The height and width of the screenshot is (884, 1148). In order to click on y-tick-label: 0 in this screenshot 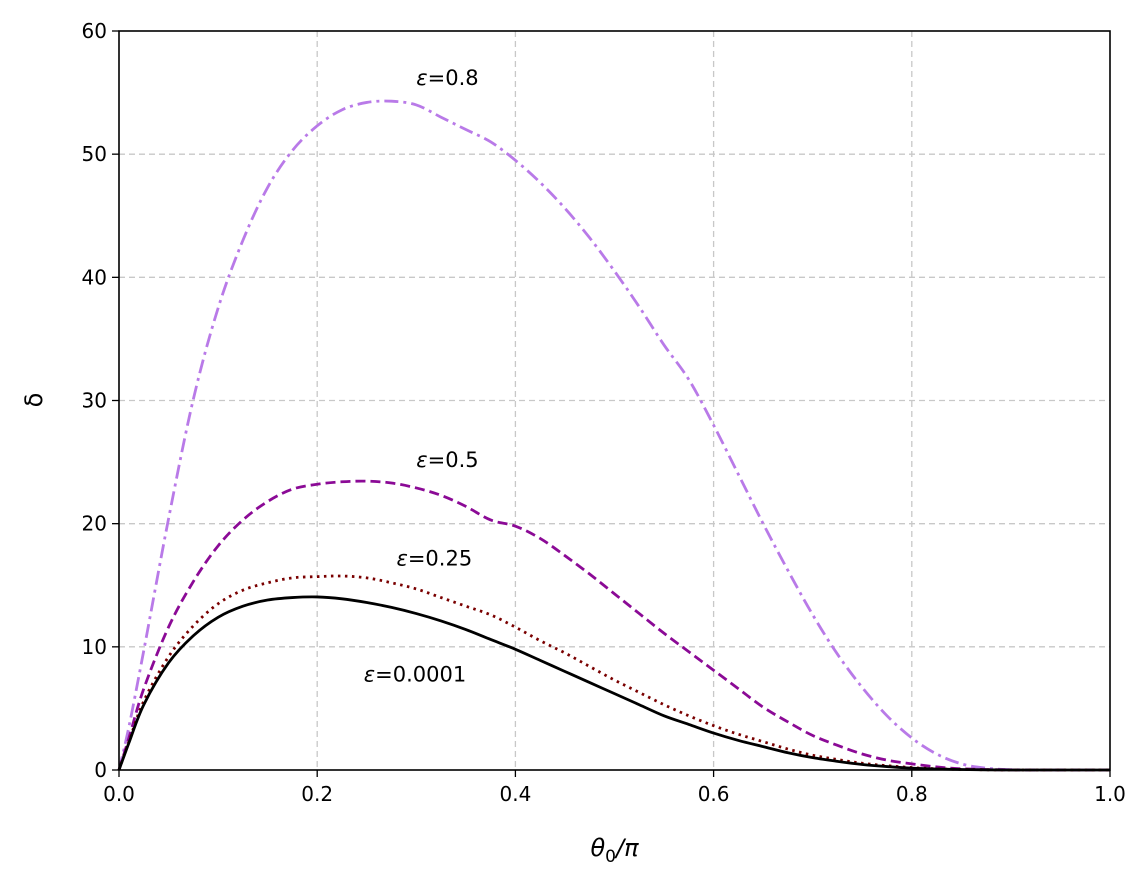, I will do `click(100, 770)`.